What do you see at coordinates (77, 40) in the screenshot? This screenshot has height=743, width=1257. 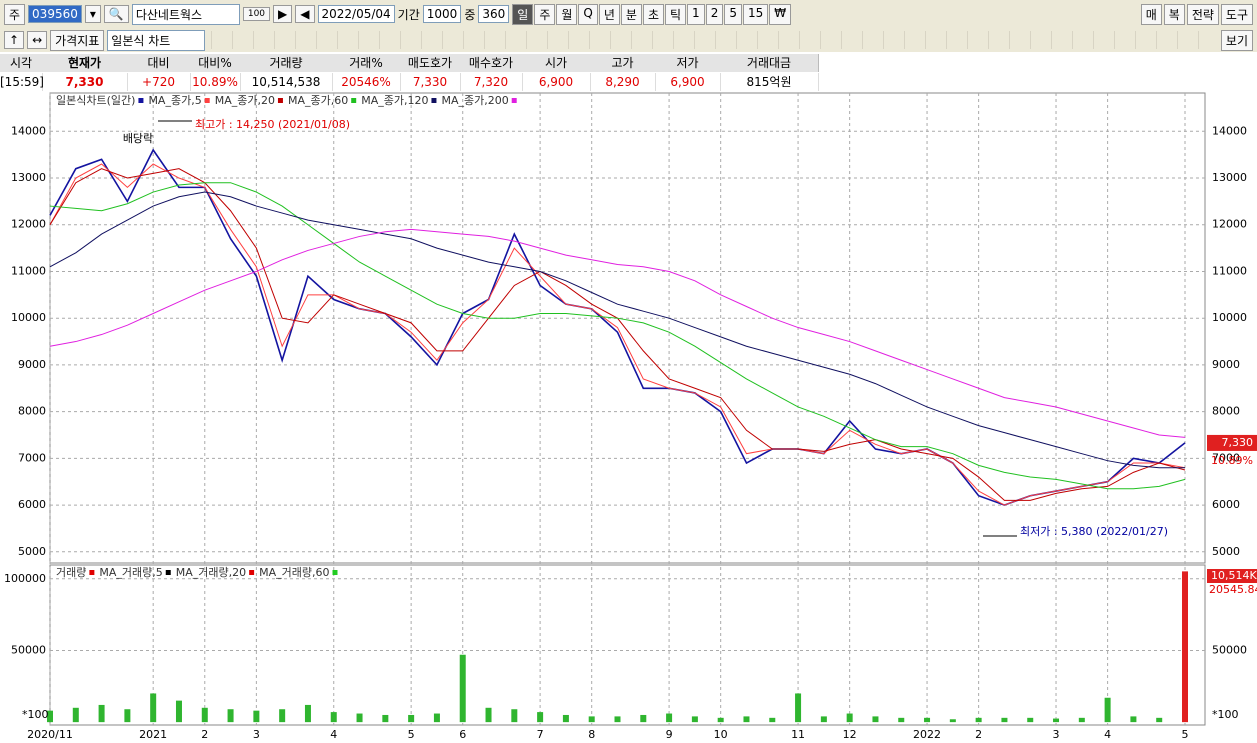 I see `indicator-button: 가격지표` at bounding box center [77, 40].